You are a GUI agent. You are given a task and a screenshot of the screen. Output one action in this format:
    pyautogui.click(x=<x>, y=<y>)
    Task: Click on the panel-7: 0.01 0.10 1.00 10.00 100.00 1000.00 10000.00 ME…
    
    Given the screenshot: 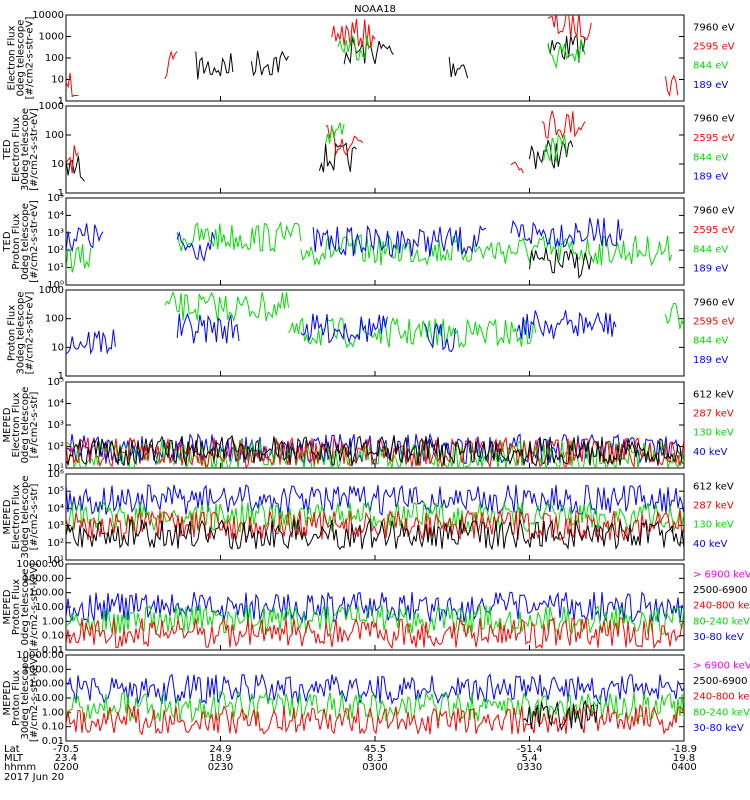 What is the action you would take?
    pyautogui.click(x=376, y=607)
    